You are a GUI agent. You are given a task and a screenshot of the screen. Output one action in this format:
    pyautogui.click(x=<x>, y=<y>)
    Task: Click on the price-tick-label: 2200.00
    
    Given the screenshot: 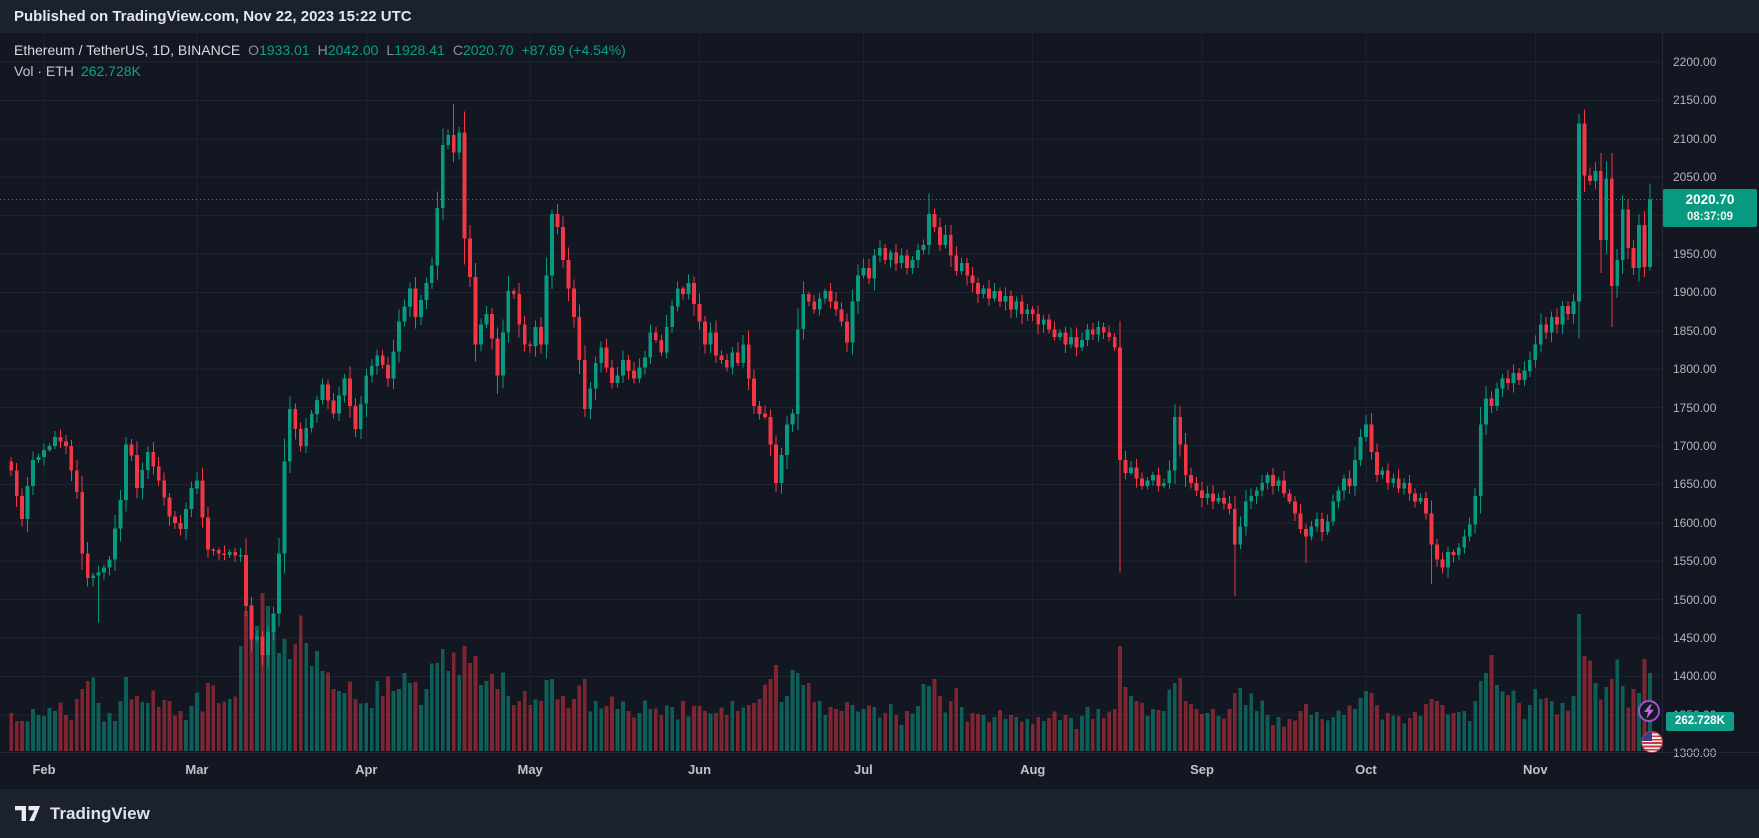 What is the action you would take?
    pyautogui.click(x=1695, y=62)
    